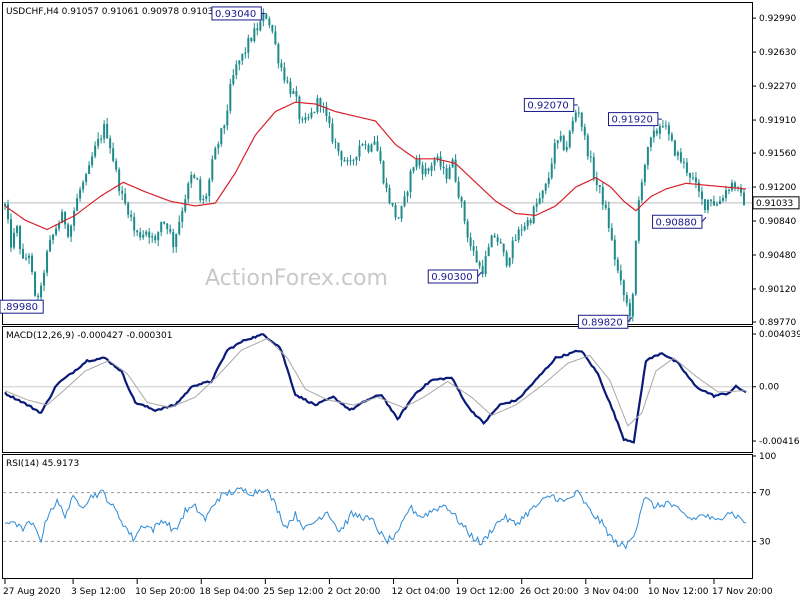 The height and width of the screenshot is (600, 800). What do you see at coordinates (678, 592) in the screenshot?
I see `x-tick-label: 10 Nov 12:00` at bounding box center [678, 592].